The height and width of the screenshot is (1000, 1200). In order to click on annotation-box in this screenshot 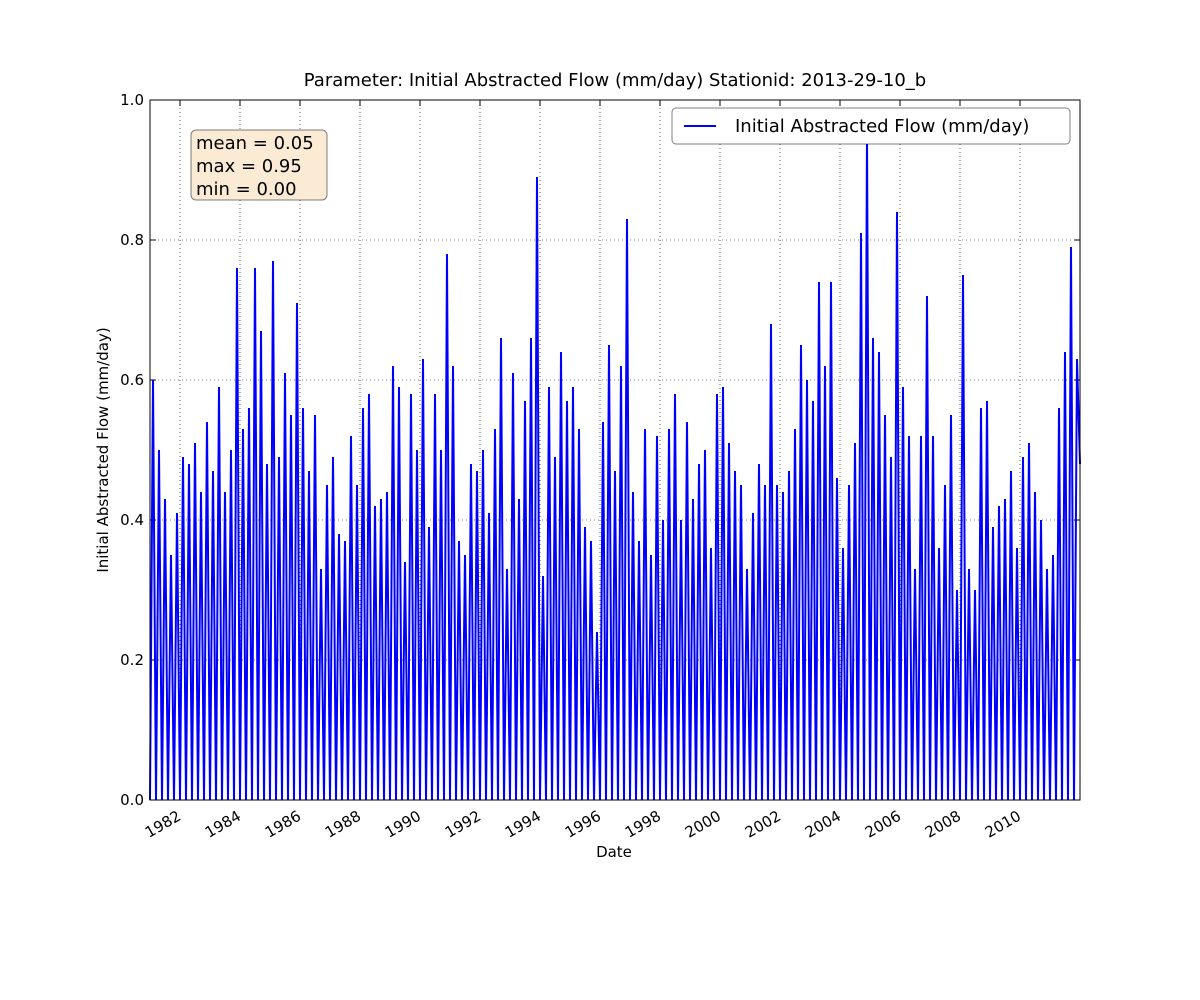, I will do `click(259, 165)`.